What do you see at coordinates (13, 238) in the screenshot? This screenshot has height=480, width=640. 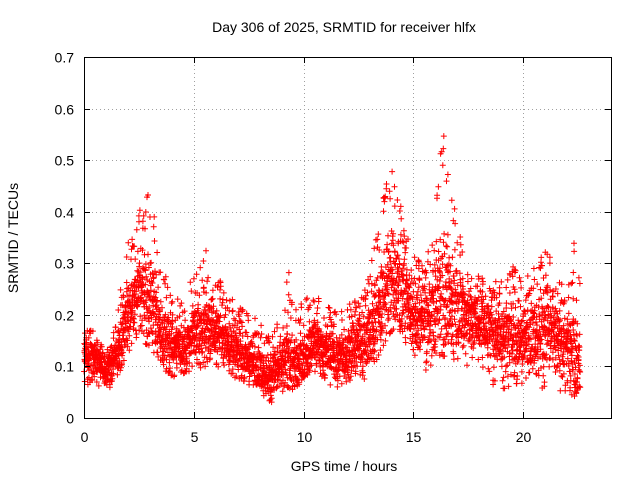 I see `y-axis-label: SRMTID / TECUs` at bounding box center [13, 238].